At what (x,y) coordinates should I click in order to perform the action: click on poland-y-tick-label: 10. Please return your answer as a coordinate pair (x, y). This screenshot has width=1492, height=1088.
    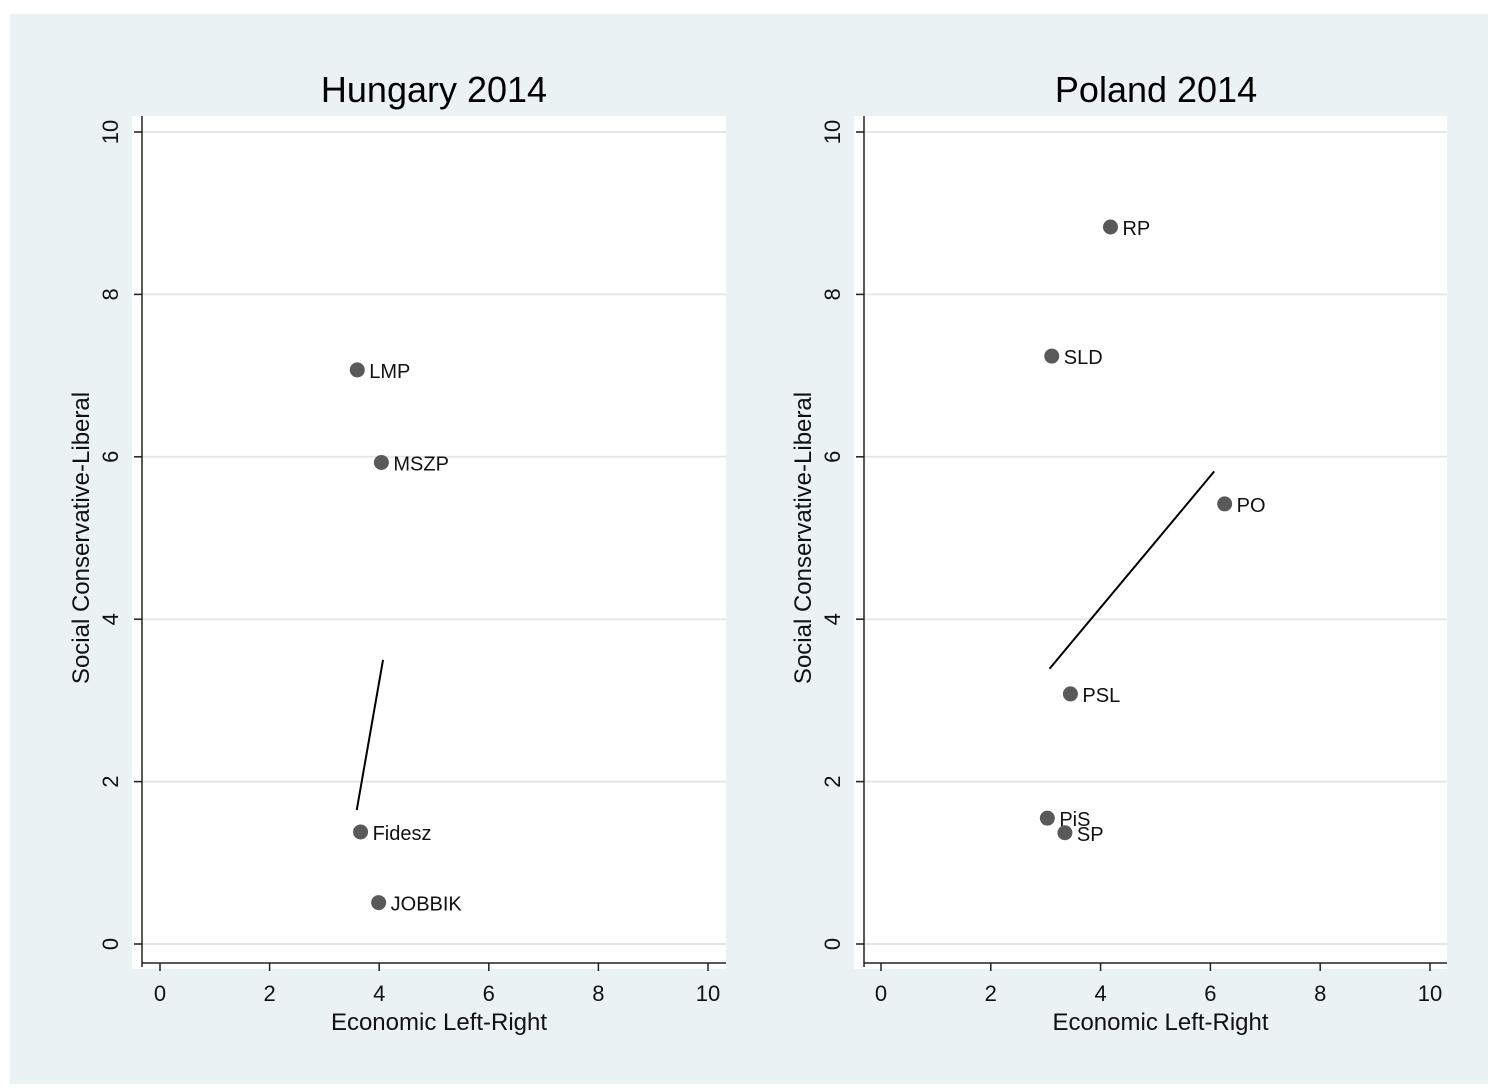
    Looking at the image, I should click on (832, 132).